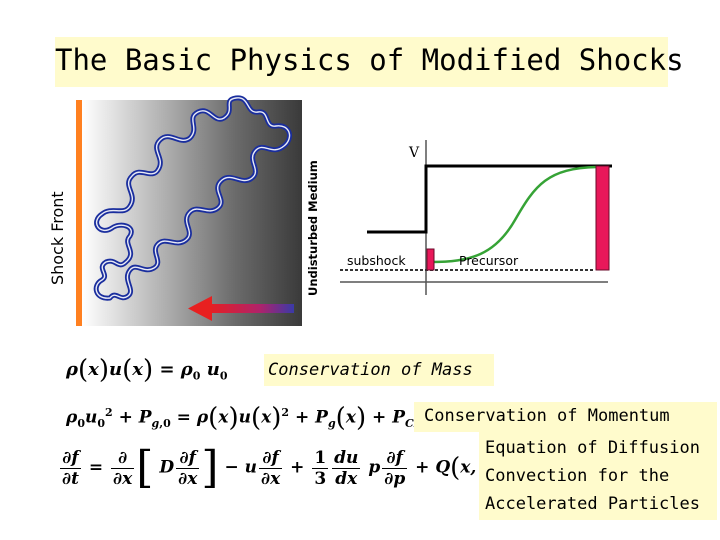 This screenshot has width=720, height=540. What do you see at coordinates (489, 260) in the screenshot?
I see `precursor-label: Precursor` at bounding box center [489, 260].